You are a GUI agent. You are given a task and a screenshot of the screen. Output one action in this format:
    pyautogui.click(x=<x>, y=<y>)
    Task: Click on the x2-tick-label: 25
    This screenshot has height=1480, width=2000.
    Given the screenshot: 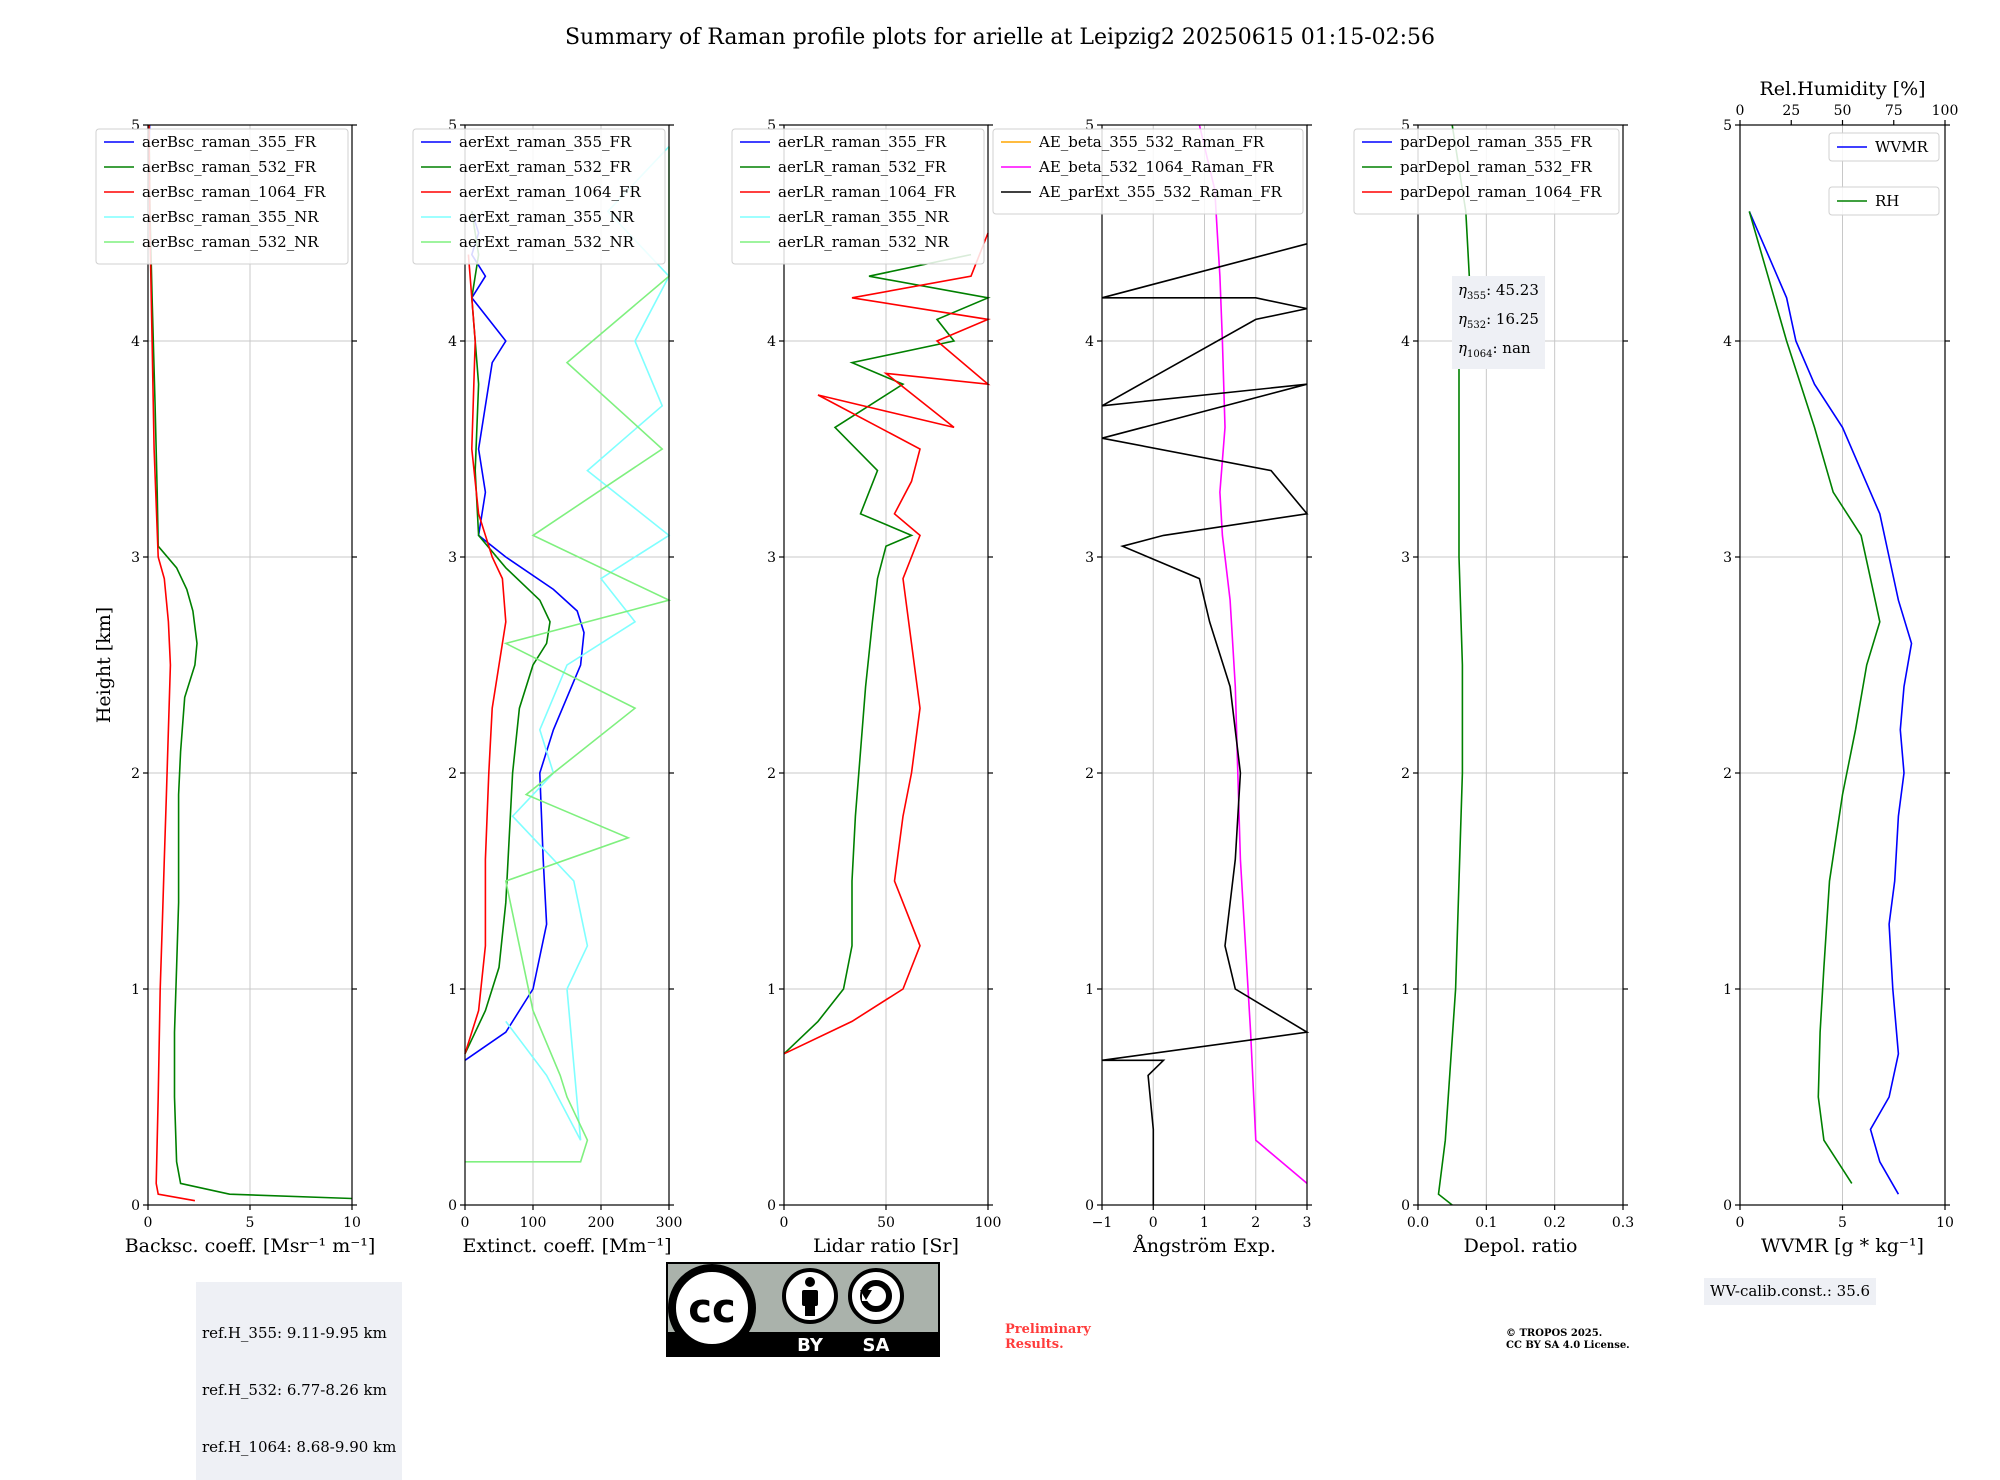 What is the action you would take?
    pyautogui.click(x=1791, y=111)
    